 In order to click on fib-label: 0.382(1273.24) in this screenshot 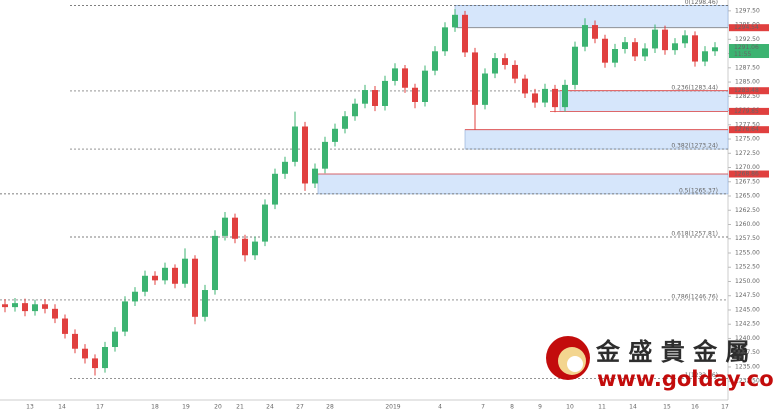, I will do `click(694, 146)`.